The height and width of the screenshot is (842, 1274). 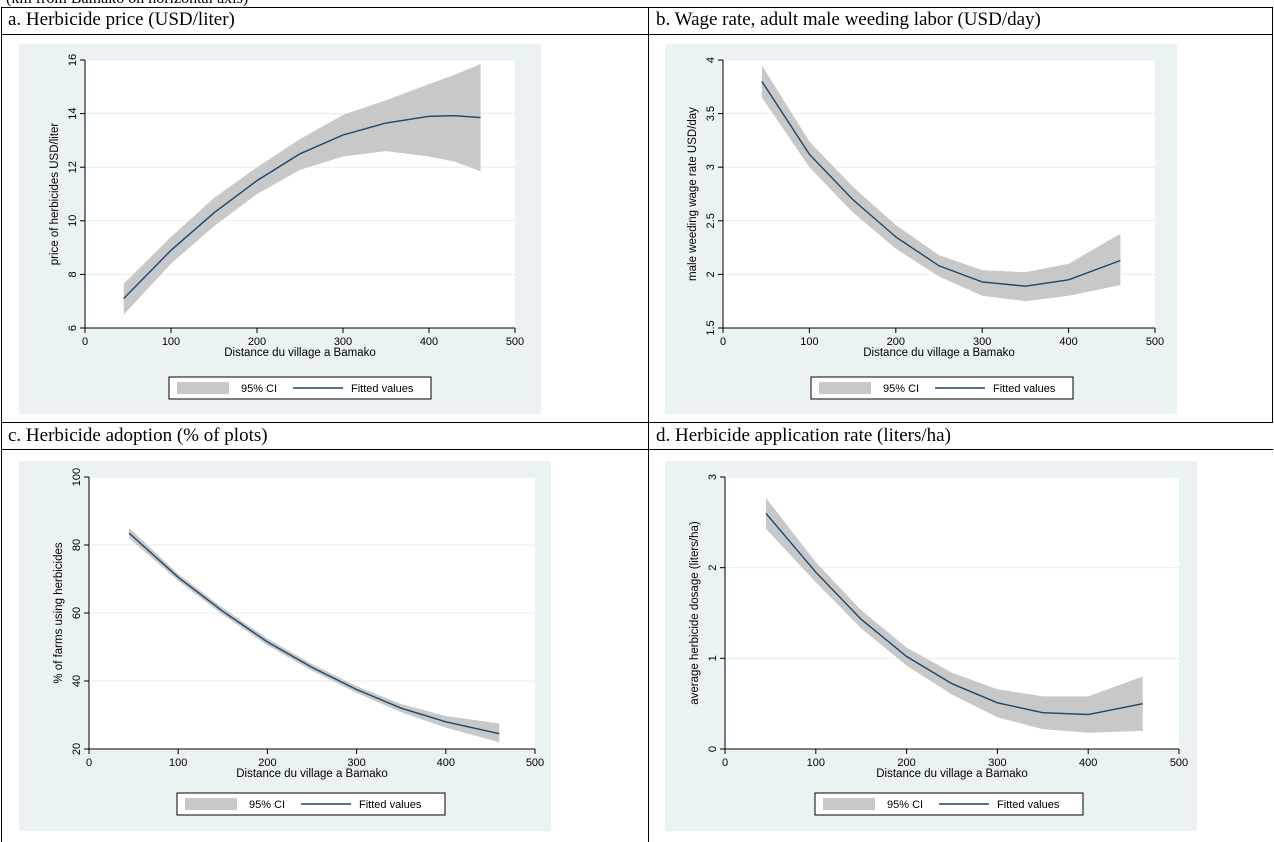 What do you see at coordinates (77, 681) in the screenshot?
I see `y-tick-label: 40` at bounding box center [77, 681].